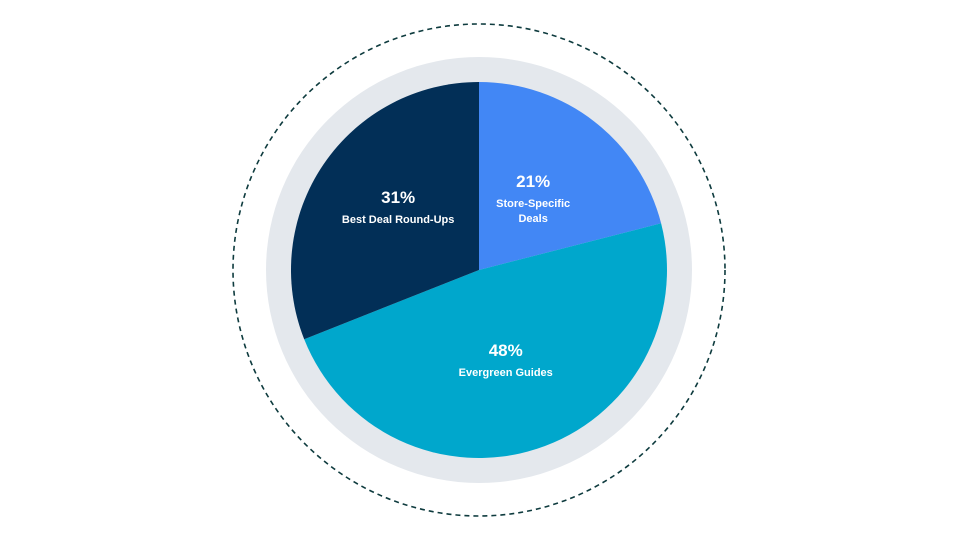  What do you see at coordinates (398, 197) in the screenshot?
I see `slice-value-label: 31%` at bounding box center [398, 197].